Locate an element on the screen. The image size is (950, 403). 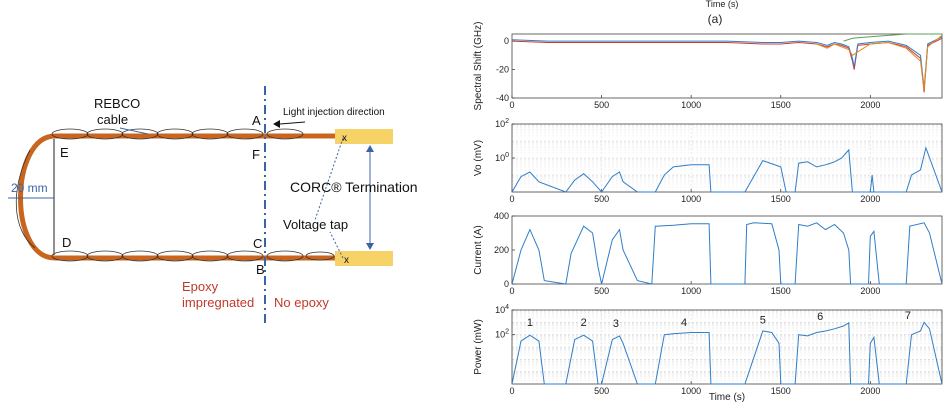
x-axis-label: Time (s) is located at coordinates (727, 397).